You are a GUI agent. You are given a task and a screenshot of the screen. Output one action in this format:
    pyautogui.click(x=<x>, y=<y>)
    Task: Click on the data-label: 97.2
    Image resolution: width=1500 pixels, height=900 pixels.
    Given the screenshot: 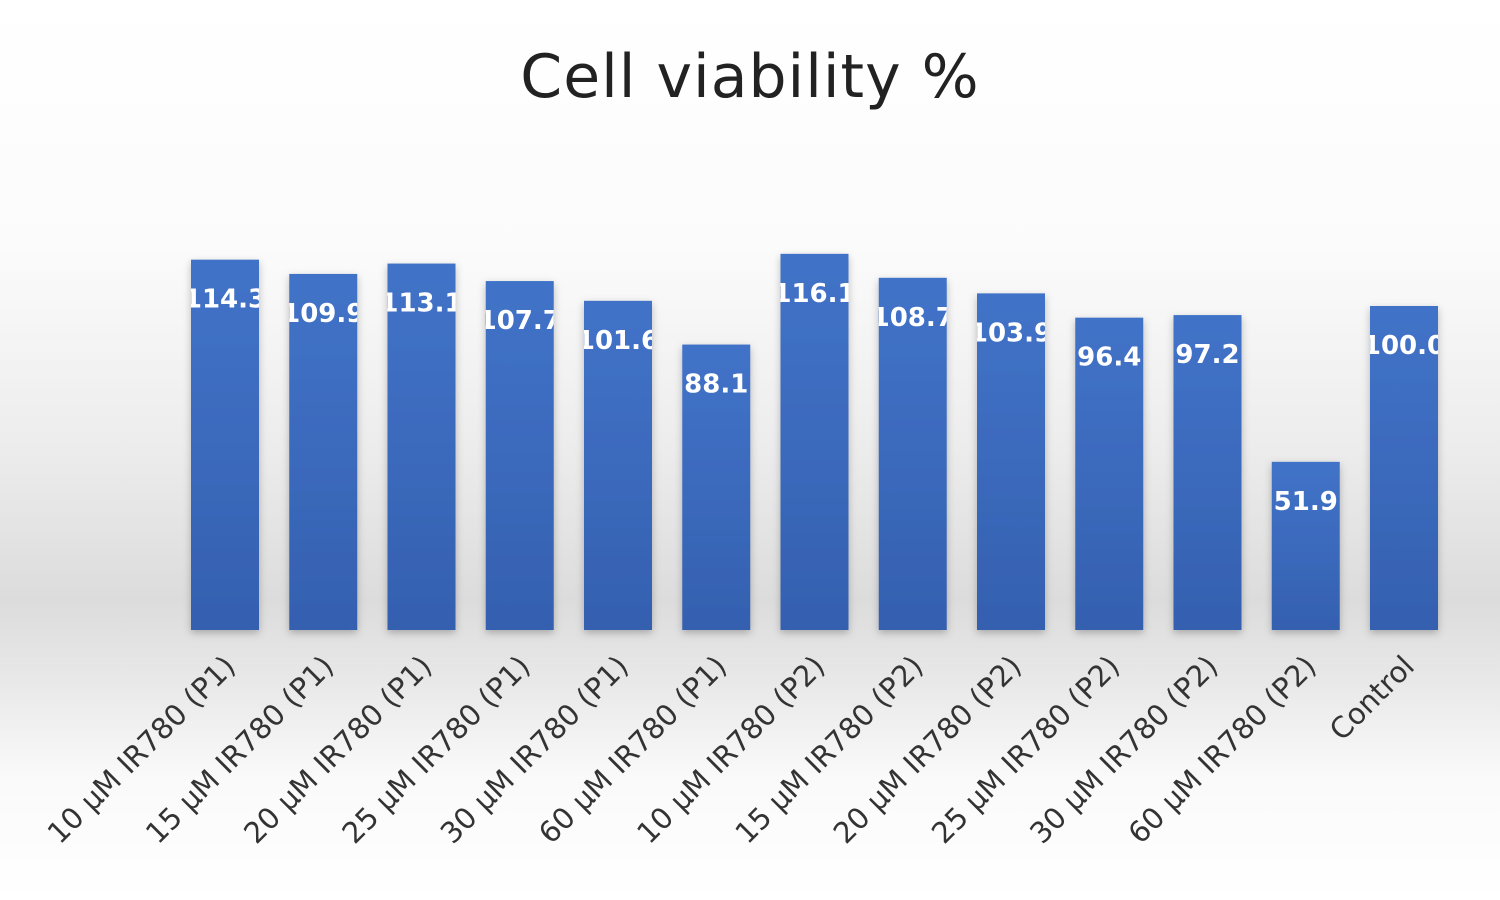 What is the action you would take?
    pyautogui.click(x=1207, y=355)
    